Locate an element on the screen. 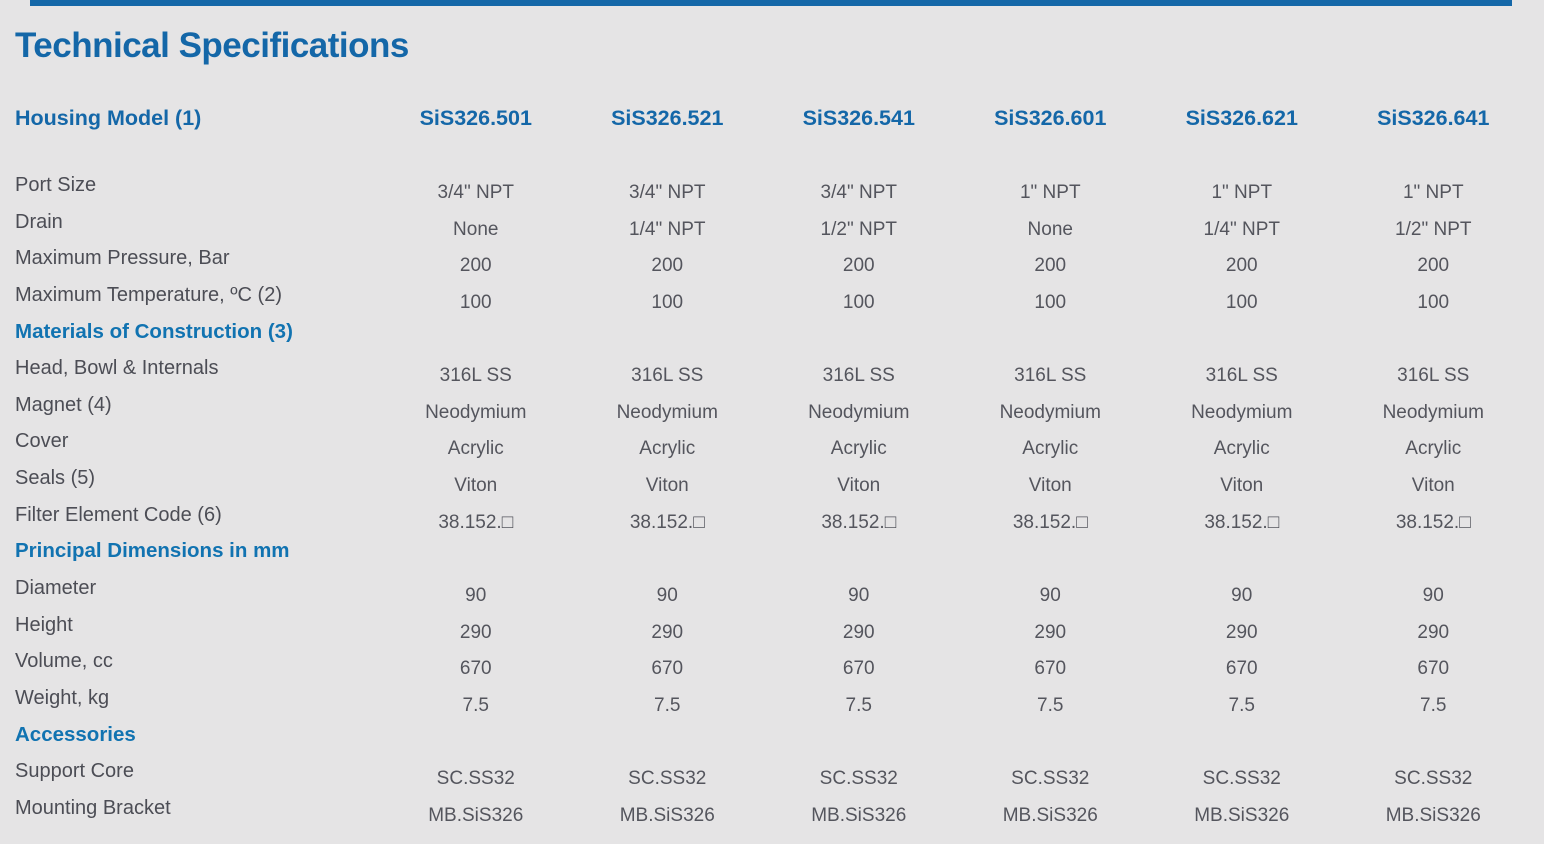 Image resolution: width=1544 pixels, height=844 pixels. column-header-model: SiS326.601 is located at coordinates (1050, 118).